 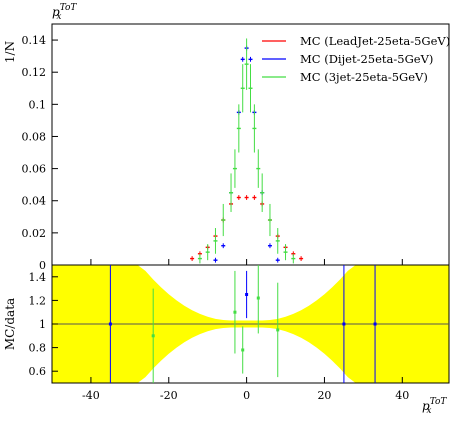 What do you see at coordinates (42, 265) in the screenshot?
I see `main-y-tick-label: 0` at bounding box center [42, 265].